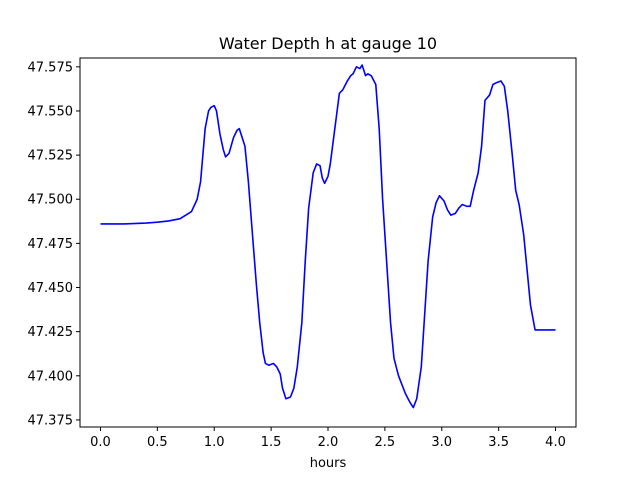  What do you see at coordinates (214, 442) in the screenshot?
I see `x-tick-label: 1.0` at bounding box center [214, 442].